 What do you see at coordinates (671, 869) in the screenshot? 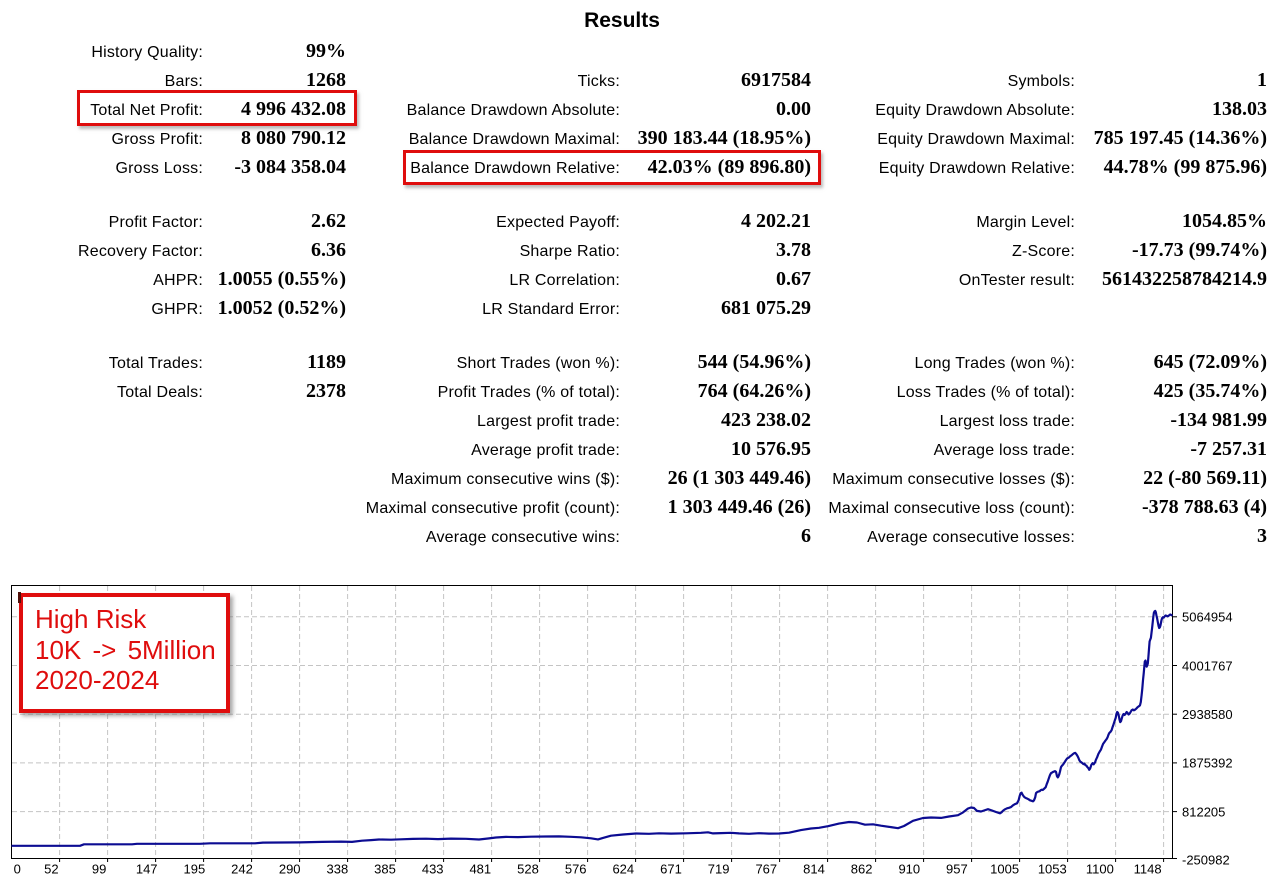
I see `svg-text: 671` at bounding box center [671, 869].